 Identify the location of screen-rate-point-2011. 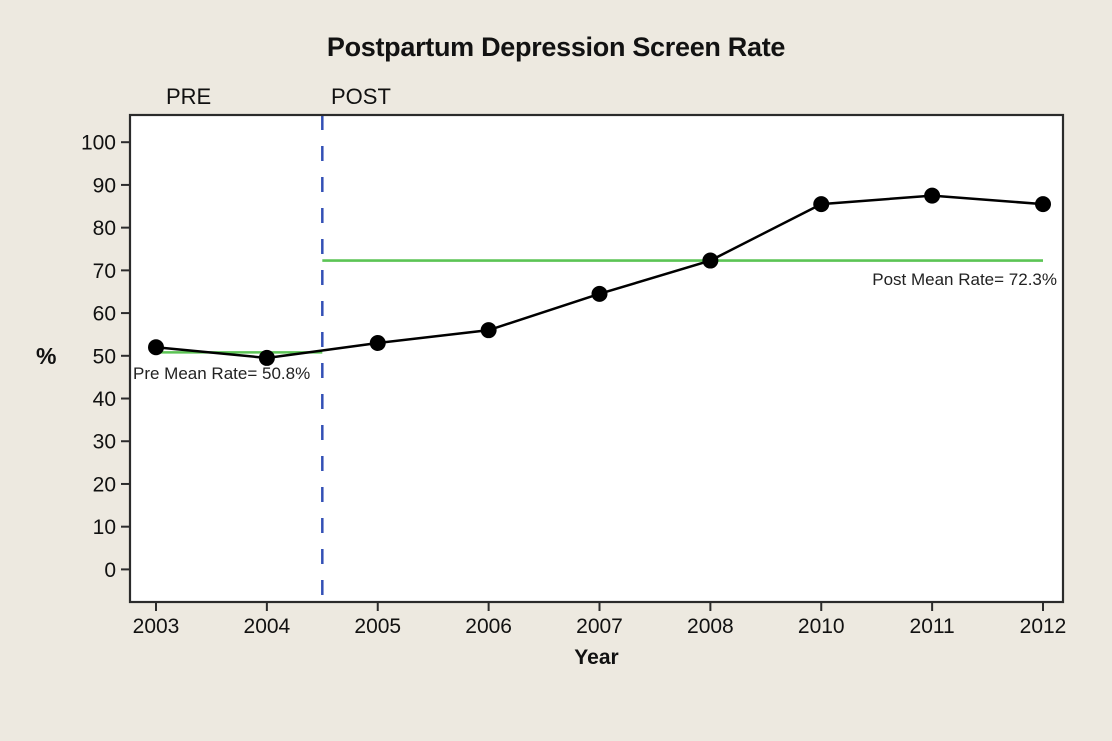
(932, 195).